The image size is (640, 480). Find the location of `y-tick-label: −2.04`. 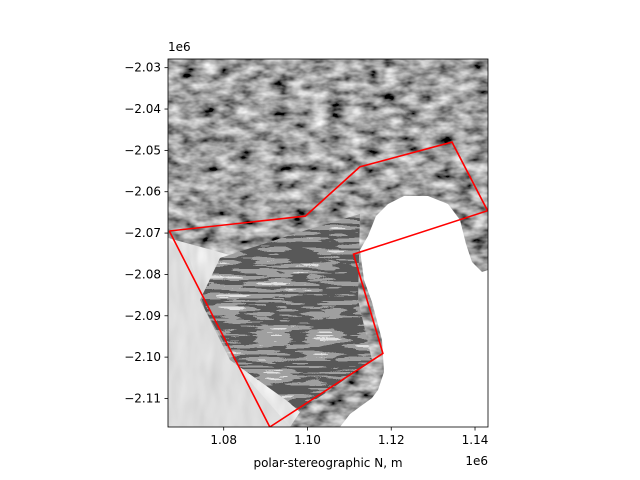

y-tick-label: −2.04 is located at coordinates (142, 109).